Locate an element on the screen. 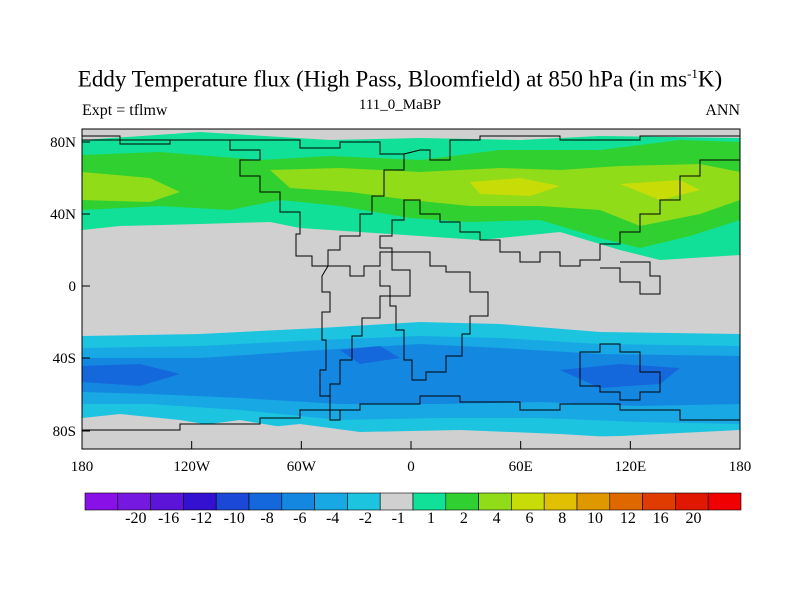  latitude-axis: 80N 40N 0 40S 80S is located at coordinates (70, 287).